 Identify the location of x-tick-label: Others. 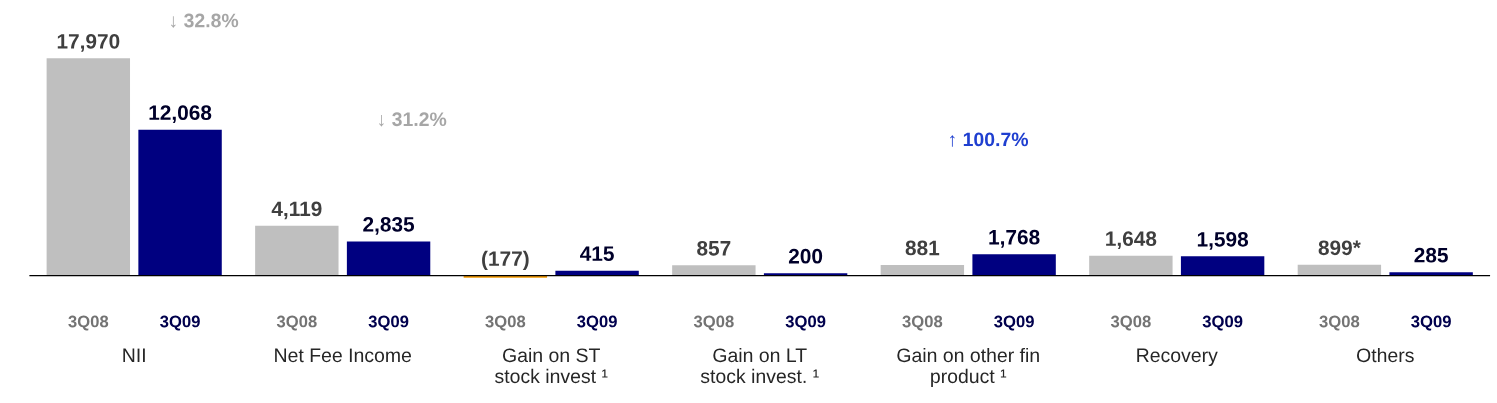
(1385, 355).